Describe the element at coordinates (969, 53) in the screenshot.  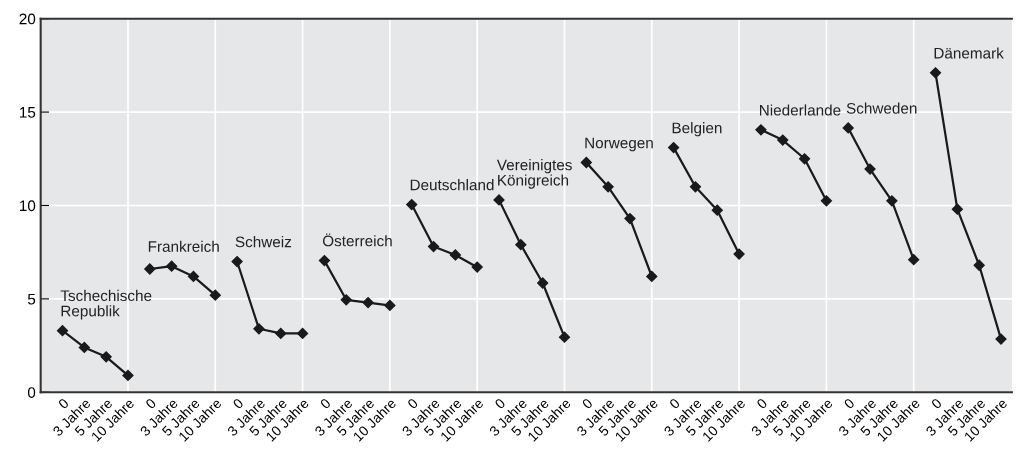
I see `series-label: Dänemark` at that location.